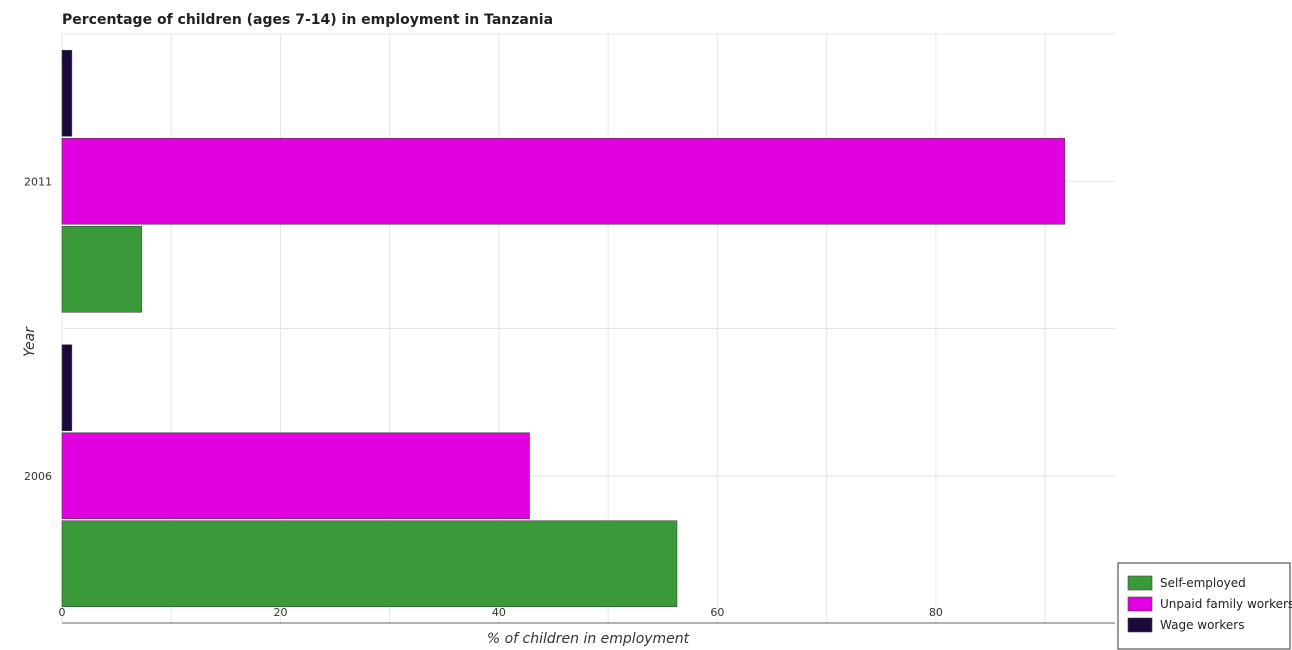 This screenshot has height=650, width=1292. What do you see at coordinates (102, 269) in the screenshot?
I see `bar-self-employed-2011` at bounding box center [102, 269].